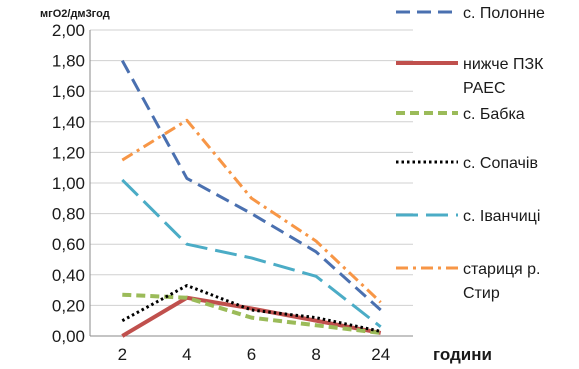 The width and height of the screenshot is (579, 369). I want to click on legend-label: стариця р. Стир, so click(502, 281).